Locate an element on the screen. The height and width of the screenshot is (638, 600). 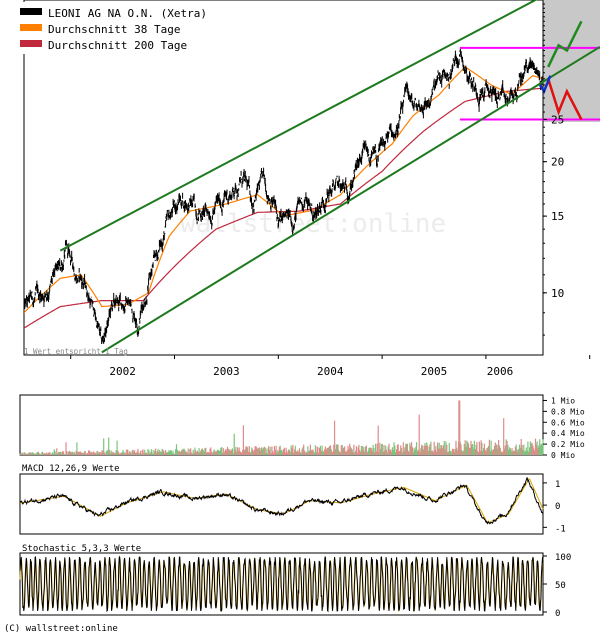
stochastic-k-line is located at coordinates (281, 584).